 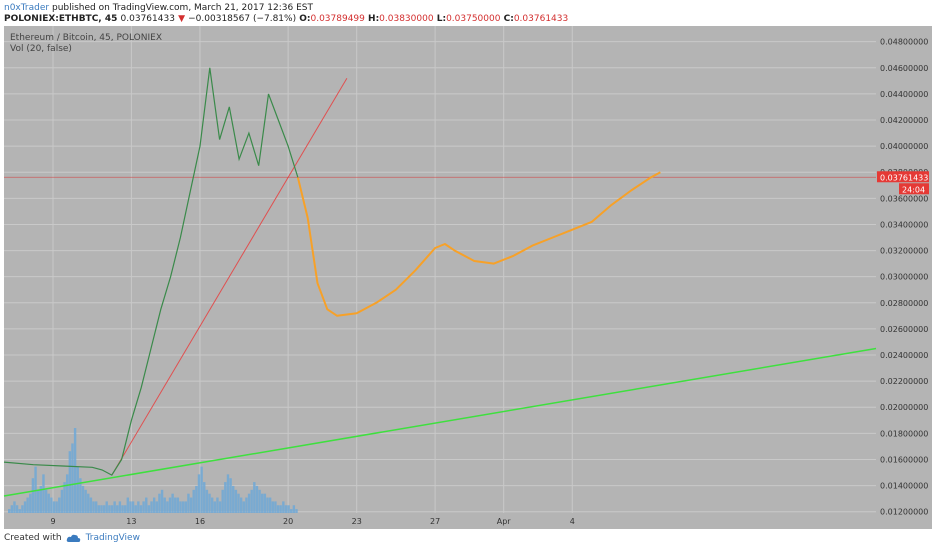 I want to click on y-tick-label: 0.03200000, so click(x=904, y=251).